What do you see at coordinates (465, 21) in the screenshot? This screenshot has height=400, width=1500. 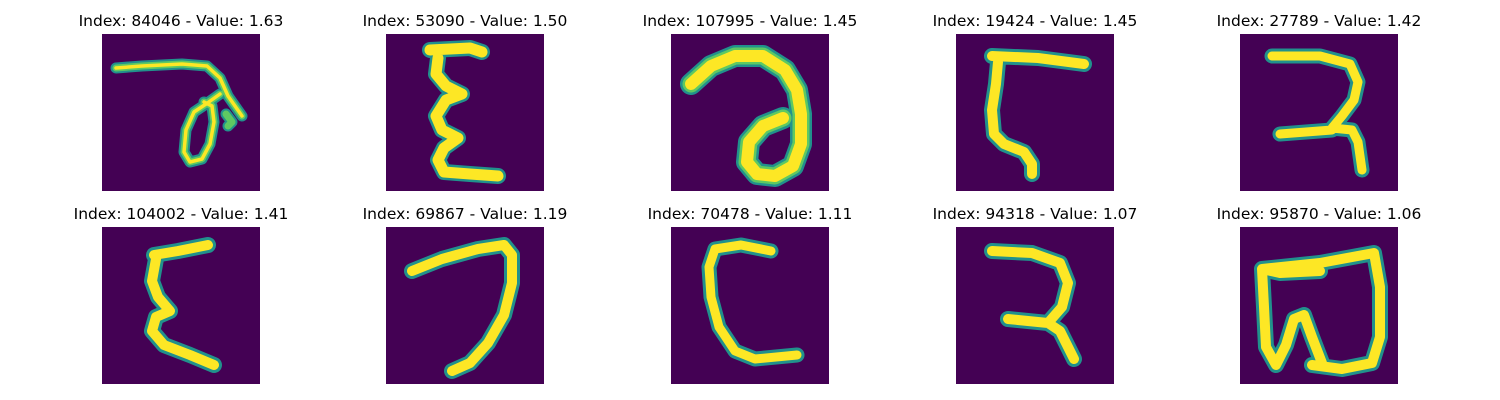 I see `panel-title: Index: 53090 - Value: 1.50` at bounding box center [465, 21].